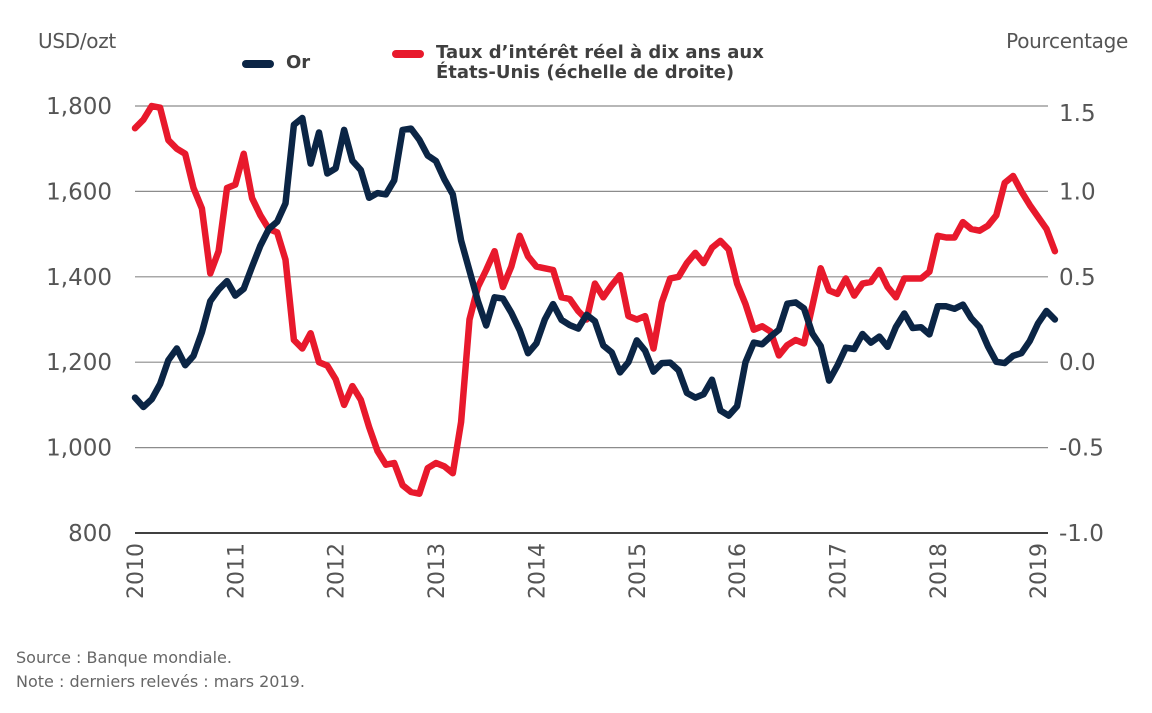 This screenshot has width=1152, height=713. I want to click on x-tick-label: 2015, so click(638, 571).